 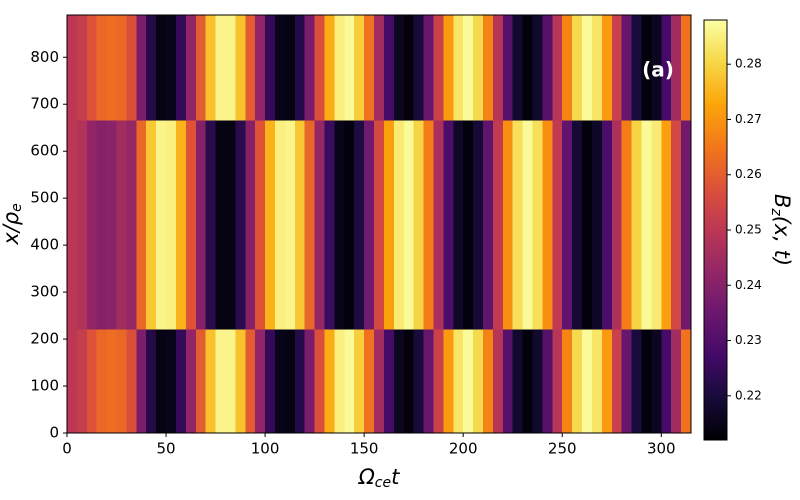 What do you see at coordinates (44, 245) in the screenshot?
I see `y-tick-label: 400` at bounding box center [44, 245].